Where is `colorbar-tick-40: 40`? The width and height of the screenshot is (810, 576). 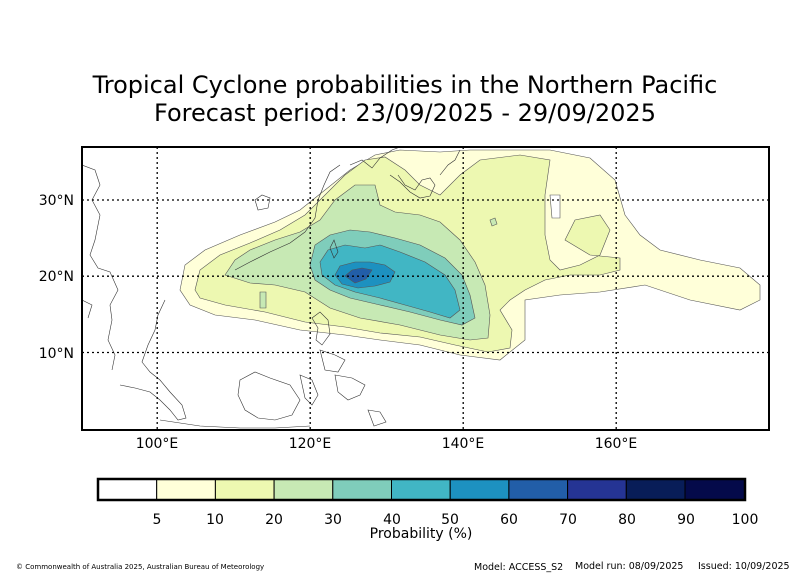
colorbar-tick-40: 40 is located at coordinates (392, 520).